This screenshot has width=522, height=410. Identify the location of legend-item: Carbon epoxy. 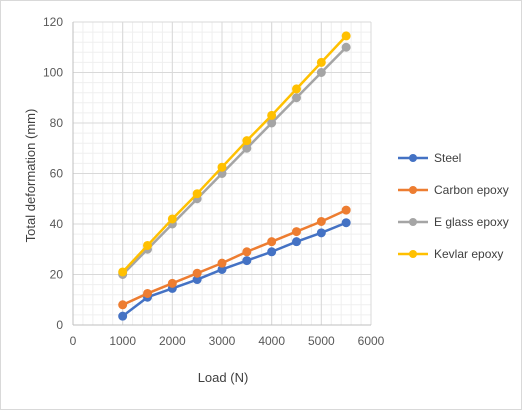
(453, 190).